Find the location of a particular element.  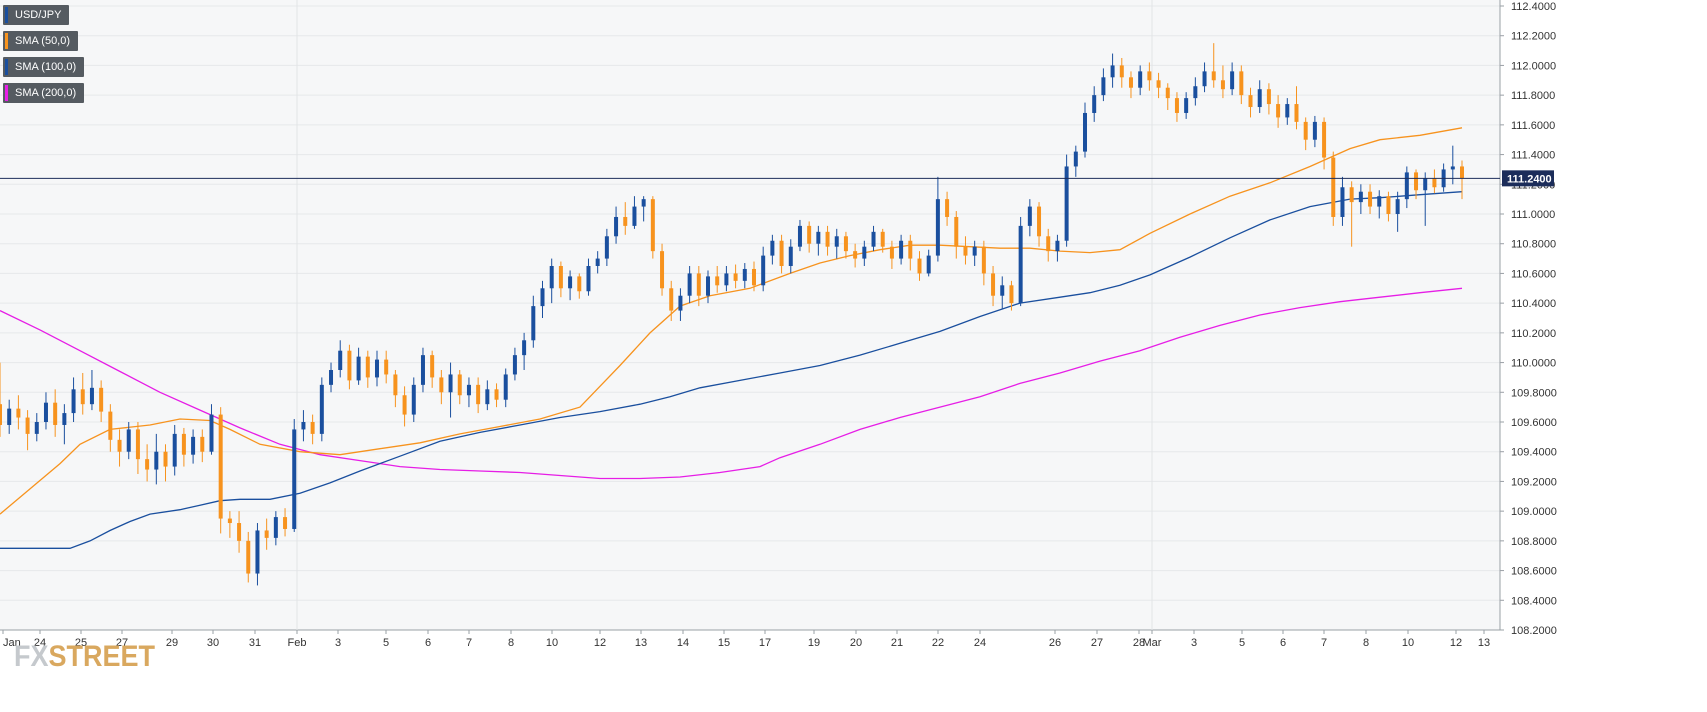

legend-label: SMA (100,0) is located at coordinates (46, 67).